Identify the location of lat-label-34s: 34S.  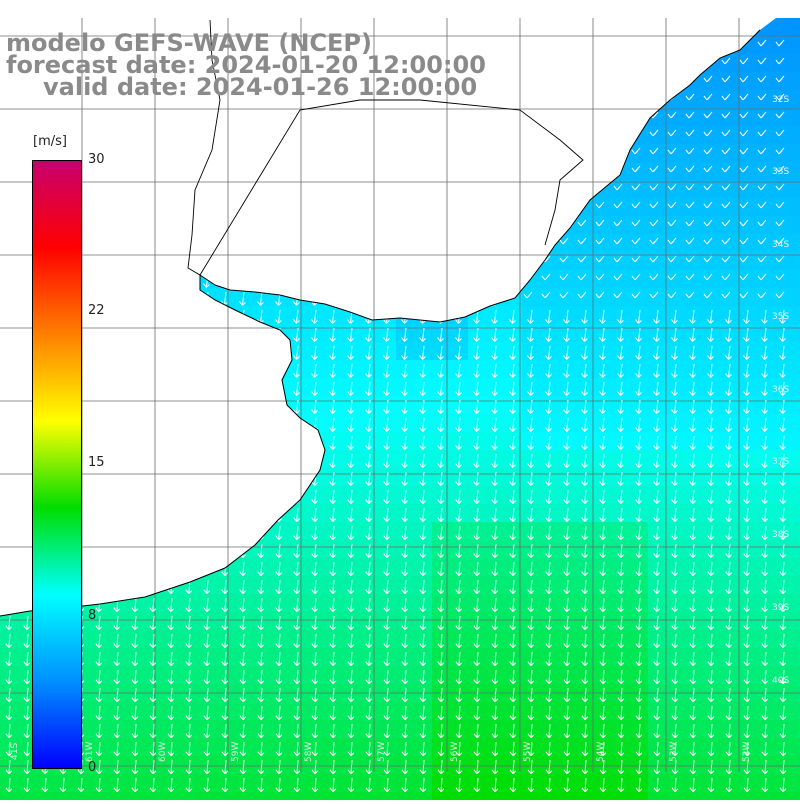
(781, 245).